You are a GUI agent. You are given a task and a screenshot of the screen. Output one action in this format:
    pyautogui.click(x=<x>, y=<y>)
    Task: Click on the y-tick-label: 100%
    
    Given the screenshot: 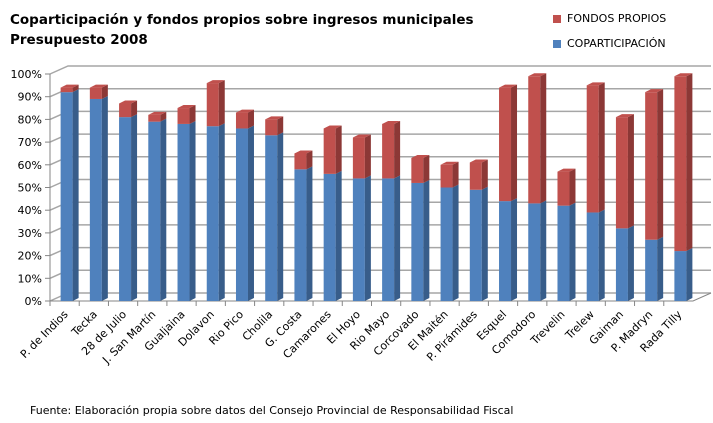 What is the action you would take?
    pyautogui.click(x=26, y=74)
    